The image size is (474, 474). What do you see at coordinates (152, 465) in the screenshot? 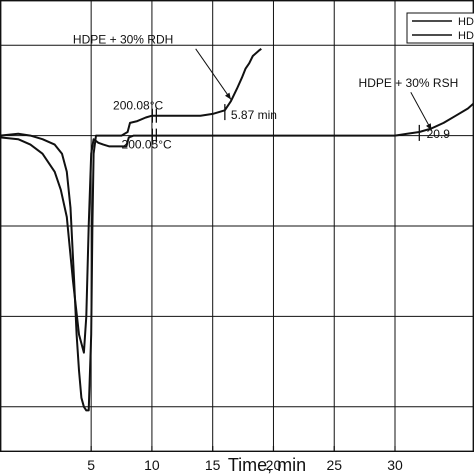
I see `x-tick-label: 10` at bounding box center [152, 465].